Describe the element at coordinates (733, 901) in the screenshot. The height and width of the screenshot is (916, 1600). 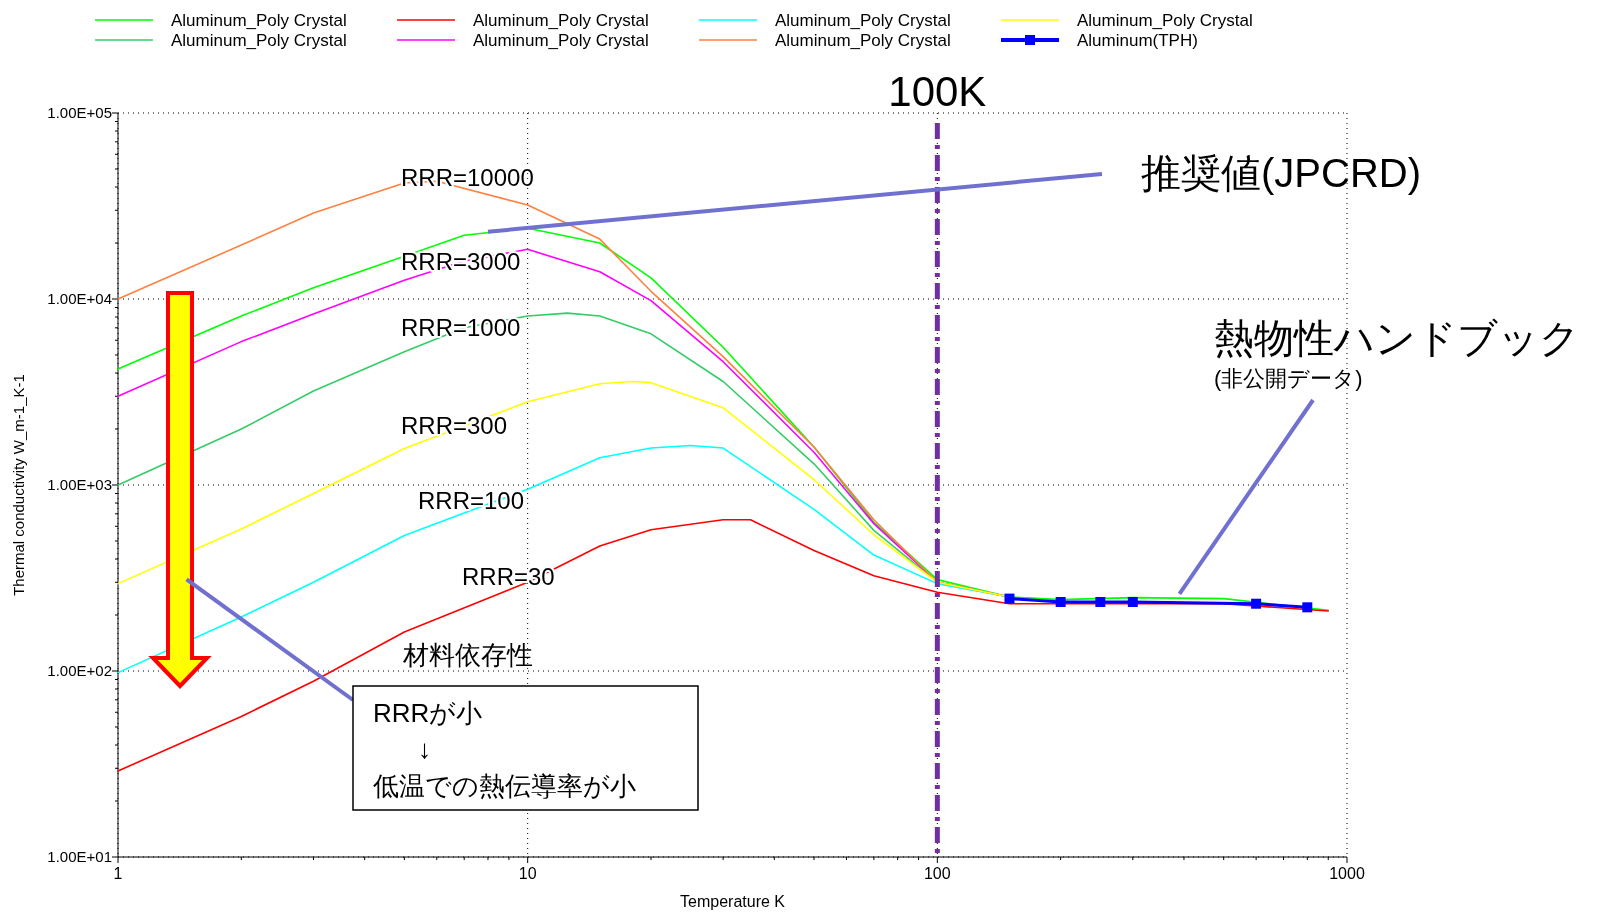
I see `x-axis-title: Temperature K` at that location.